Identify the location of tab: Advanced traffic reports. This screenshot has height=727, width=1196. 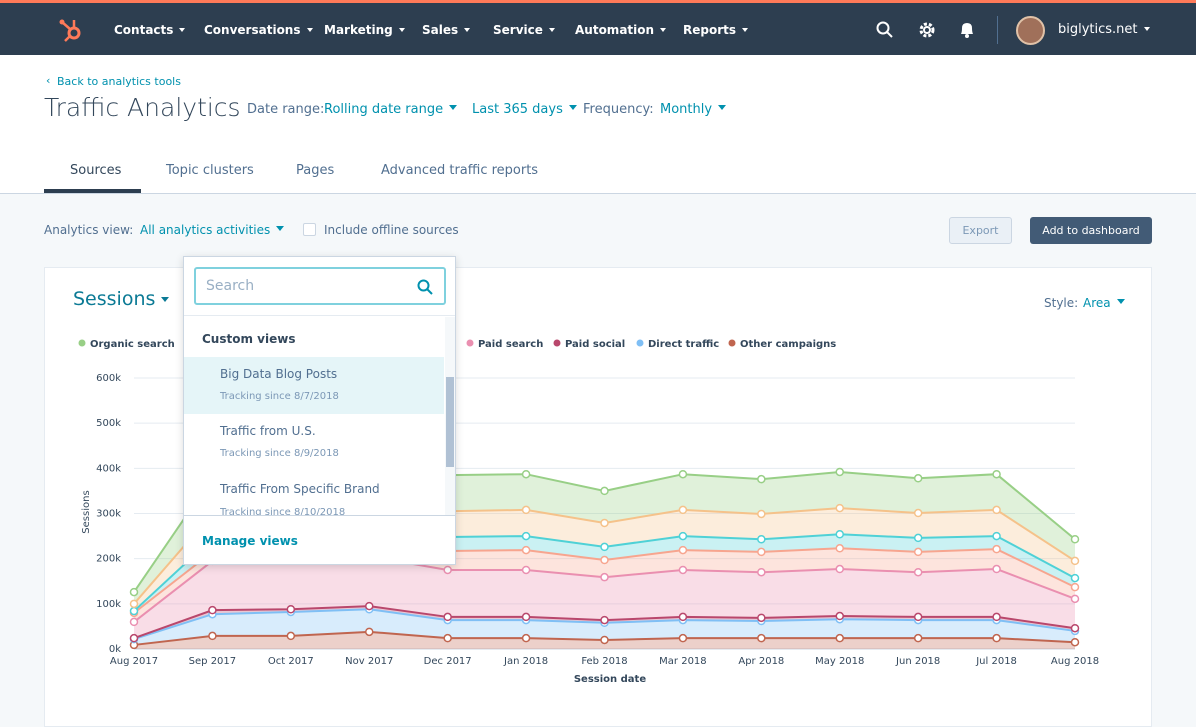
(460, 170).